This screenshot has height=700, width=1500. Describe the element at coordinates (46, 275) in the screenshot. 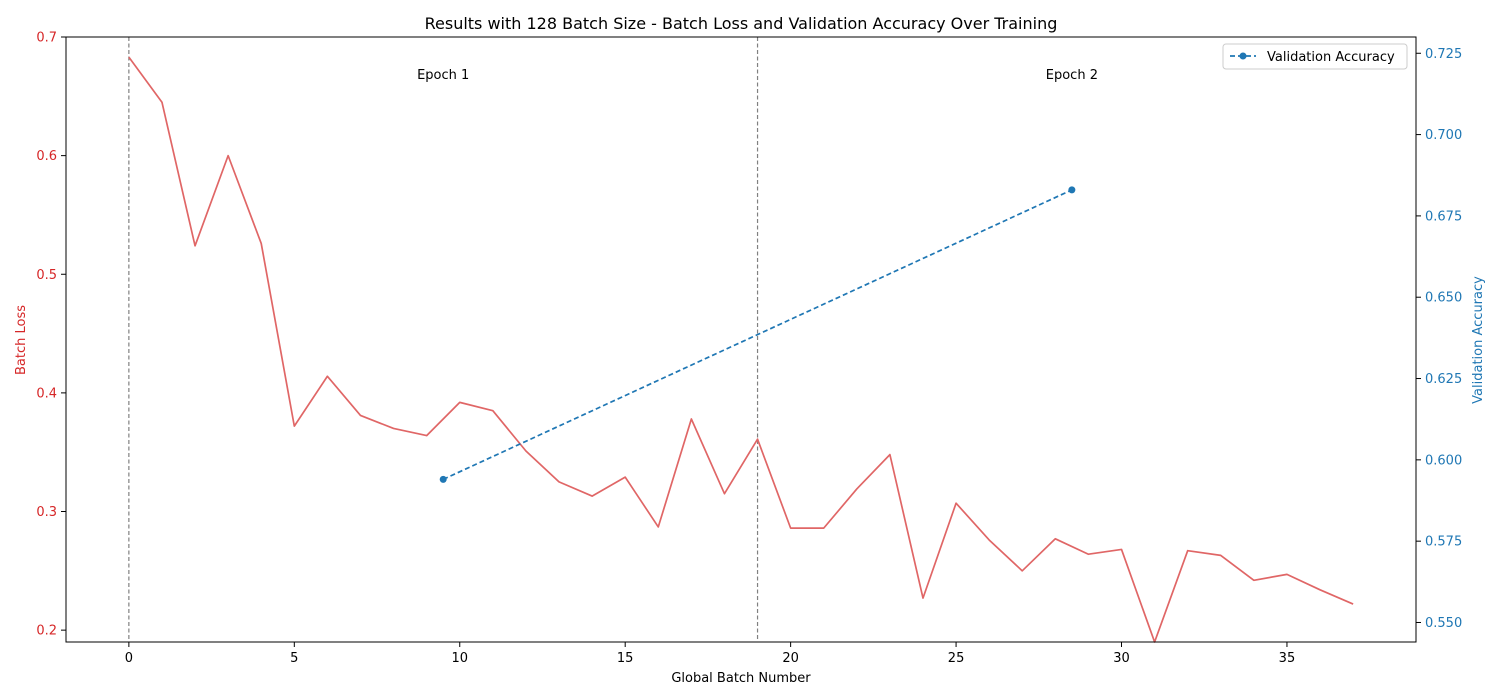

I see `y-left-tick-label: 0.5` at that location.